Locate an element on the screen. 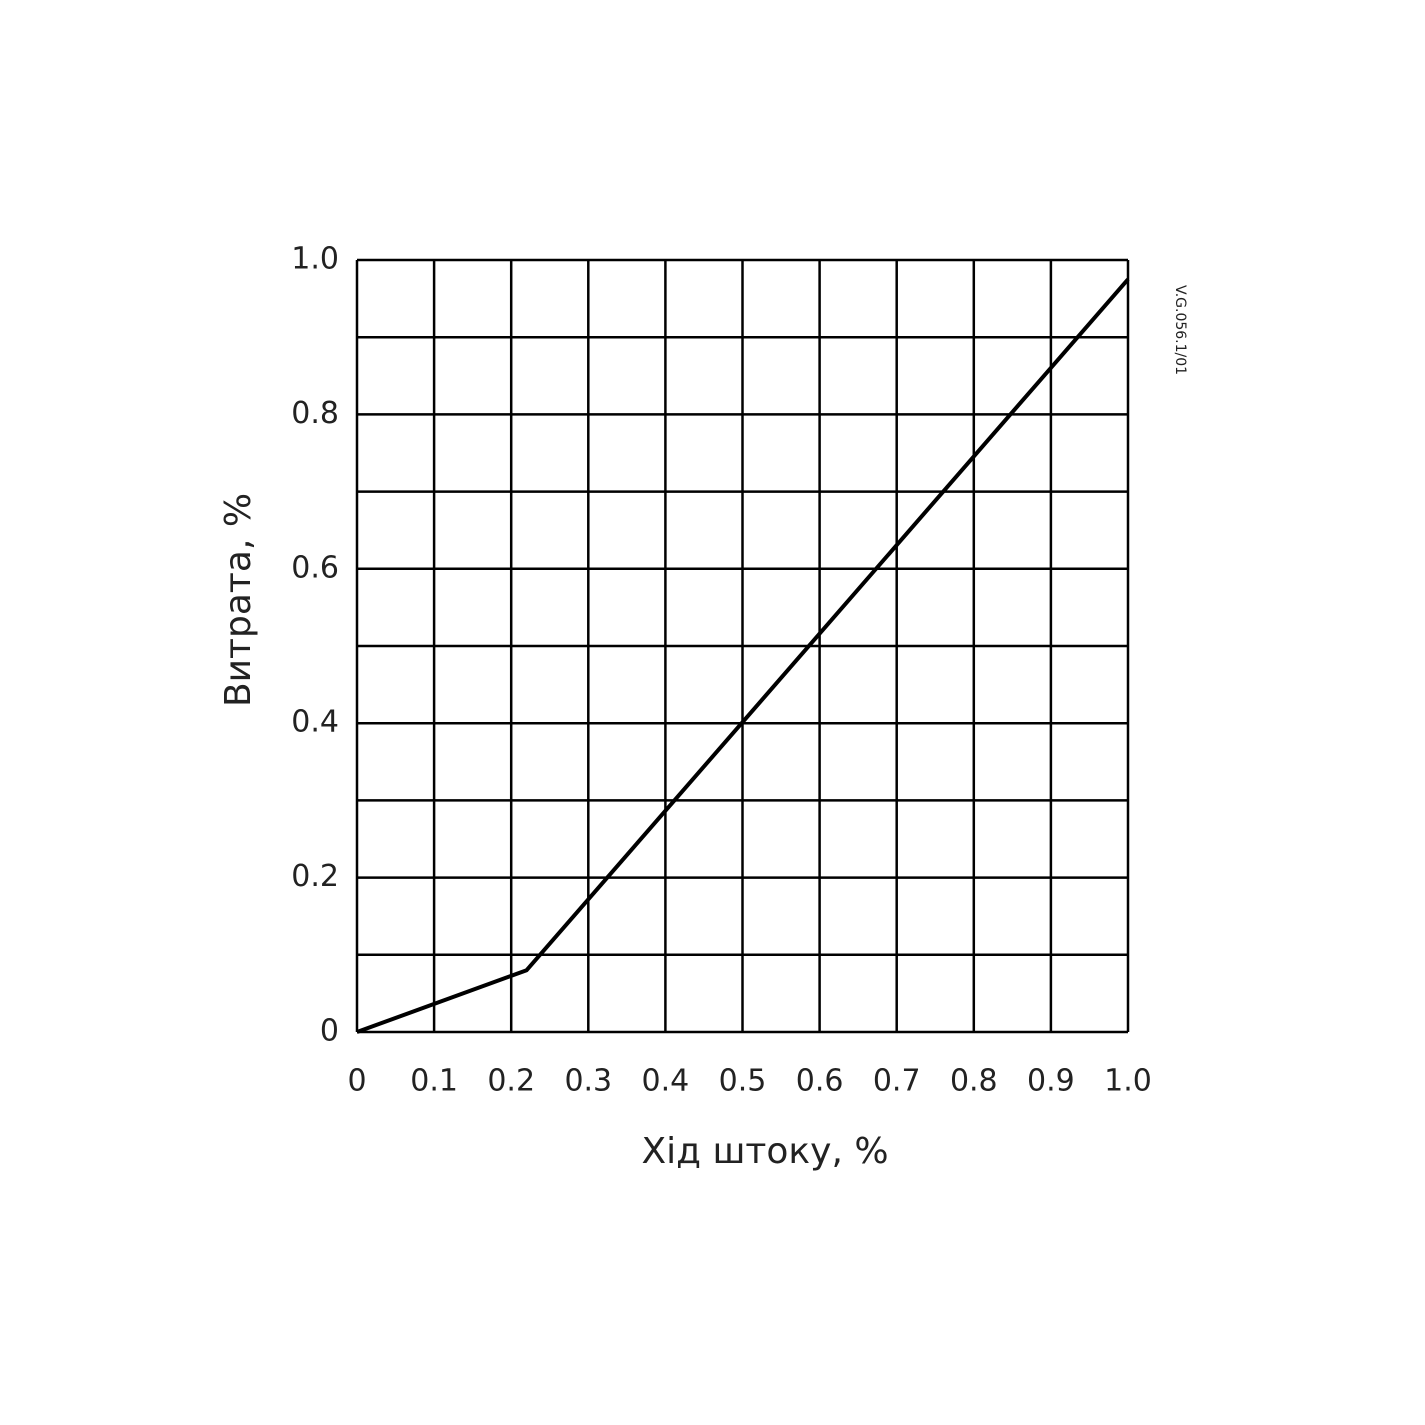 This screenshot has height=1425, width=1425. y-tick-label: 0.4 is located at coordinates (315, 722).